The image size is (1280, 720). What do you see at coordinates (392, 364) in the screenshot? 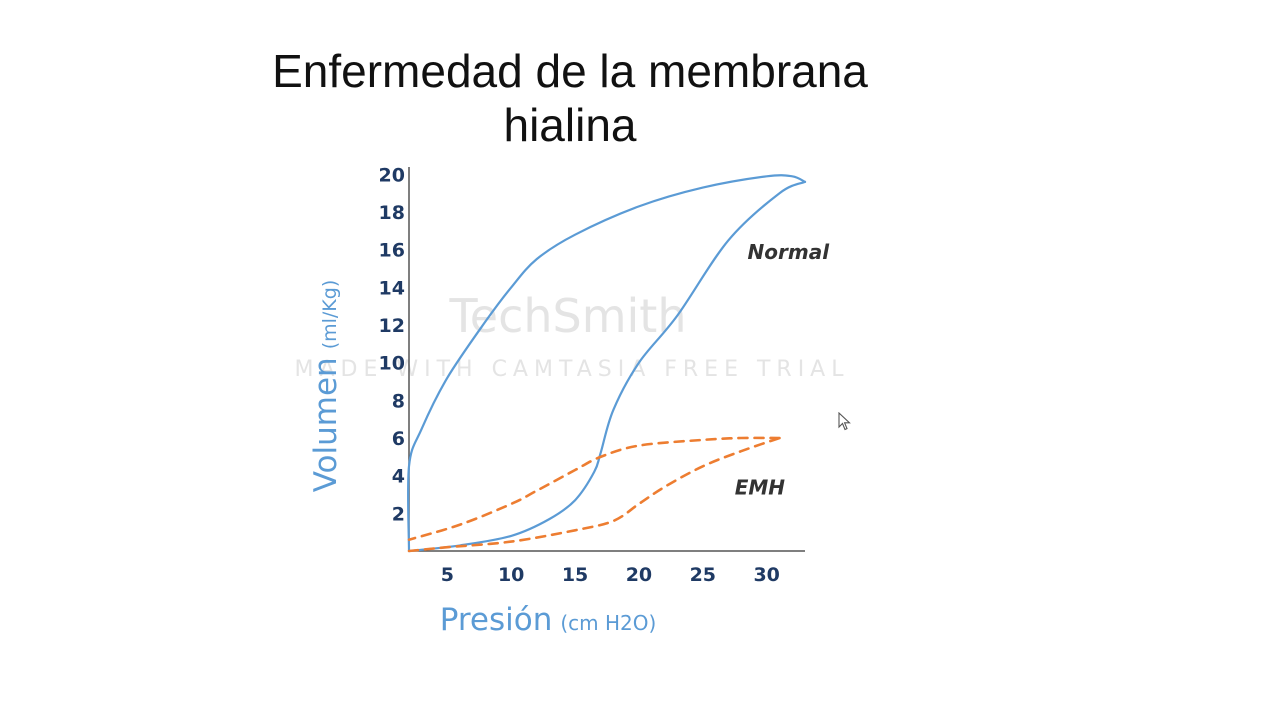
I see `y-tick-label: 10` at bounding box center [392, 364].